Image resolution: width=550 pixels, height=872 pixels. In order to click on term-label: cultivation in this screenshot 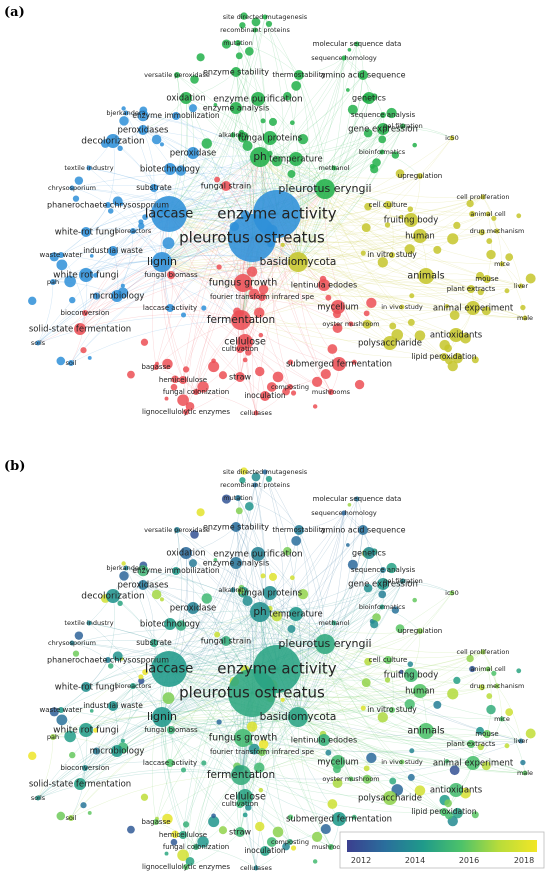, I will do `click(240, 804)`.